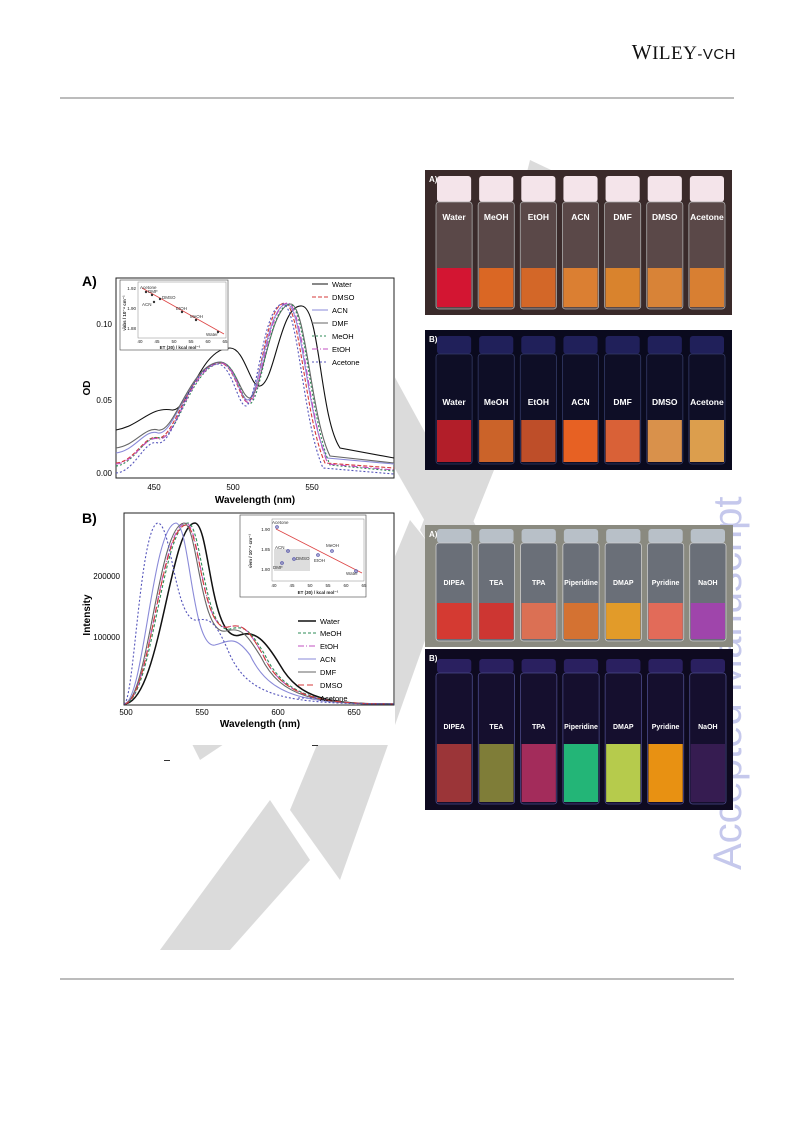  Describe the element at coordinates (250, 551) in the screenshot. I see `svg-text: ν̄em / 10⁻⁴ cm⁻¹` at that location.